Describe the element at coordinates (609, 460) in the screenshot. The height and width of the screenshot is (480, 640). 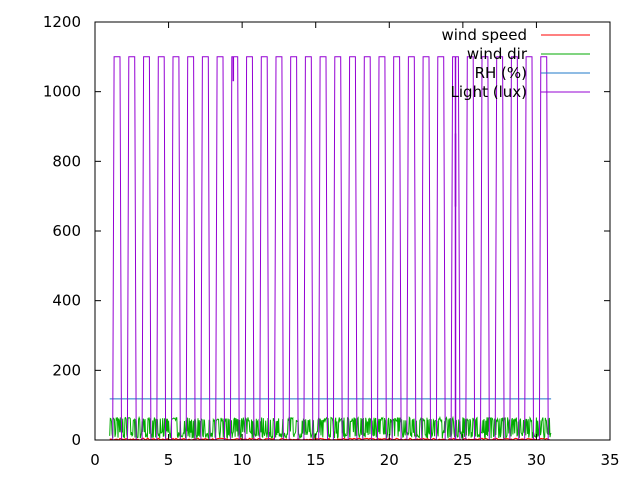
I see `x-tick-label: 35` at that location.